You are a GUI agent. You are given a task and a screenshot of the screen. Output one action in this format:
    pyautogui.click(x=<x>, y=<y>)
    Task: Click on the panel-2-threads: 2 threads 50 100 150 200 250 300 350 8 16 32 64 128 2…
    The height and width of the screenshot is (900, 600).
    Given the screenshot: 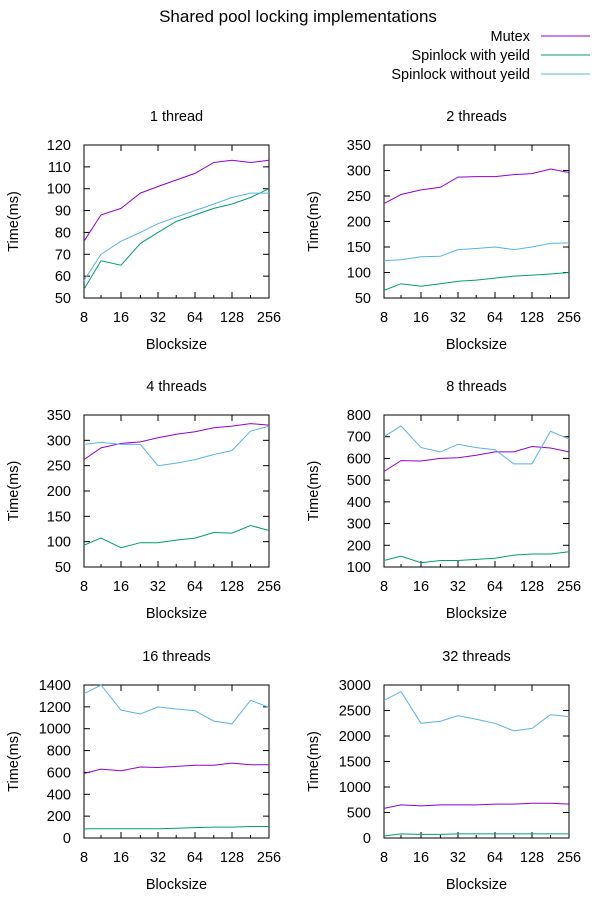 What is the action you would take?
    pyautogui.click(x=443, y=231)
    